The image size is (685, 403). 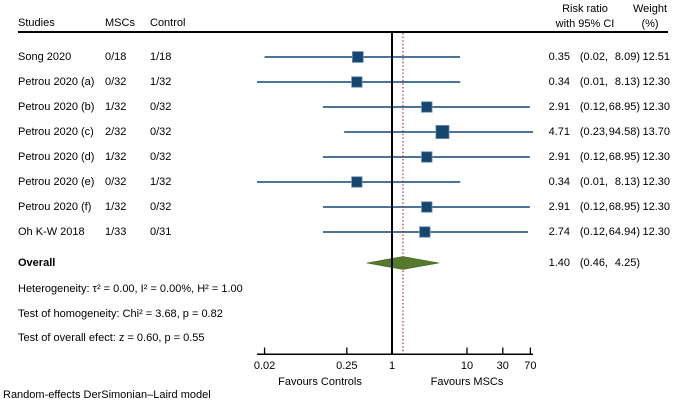 What do you see at coordinates (56, 157) in the screenshot?
I see `study-label: Petrou 2020 (d)` at bounding box center [56, 157].